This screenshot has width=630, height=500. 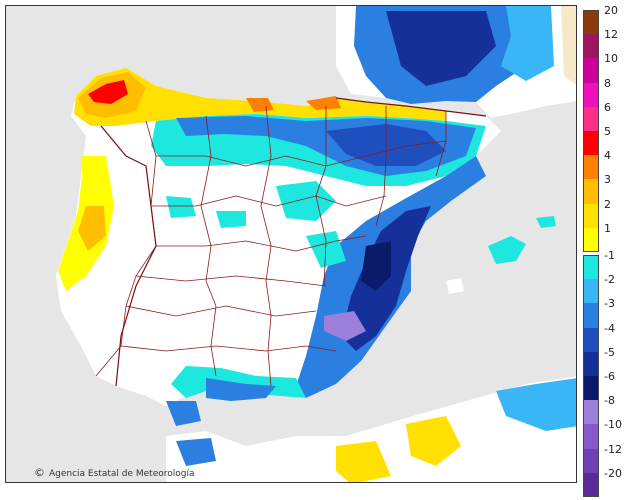 What do you see at coordinates (609, 255) in the screenshot?
I see `legend-label--1: -1` at bounding box center [609, 255].